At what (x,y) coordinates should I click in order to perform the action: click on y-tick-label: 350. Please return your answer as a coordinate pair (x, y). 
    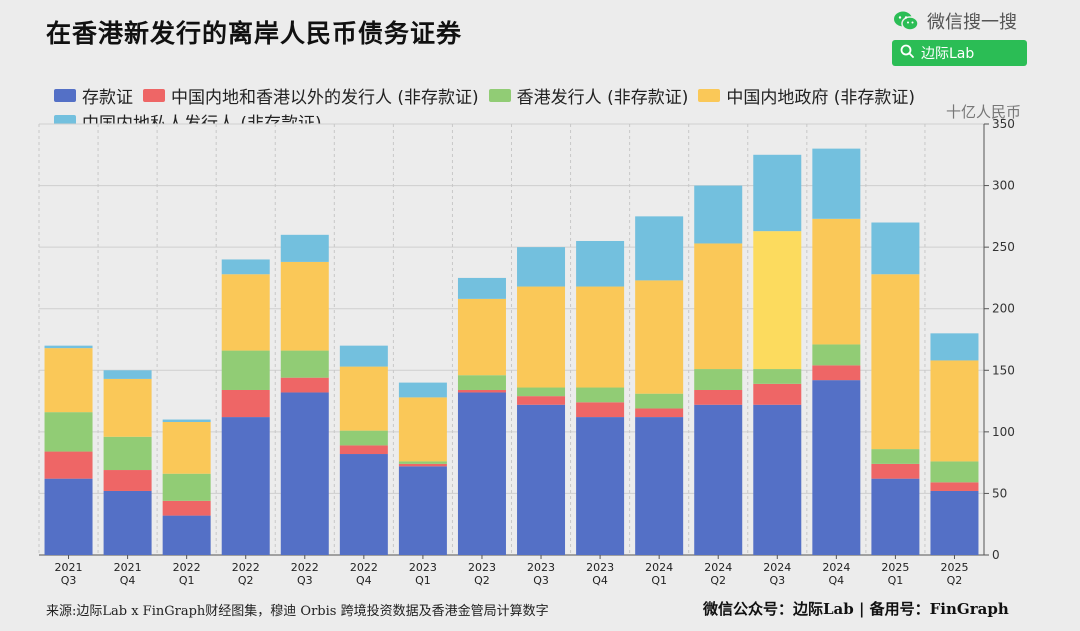
    Looking at the image, I should click on (1003, 124).